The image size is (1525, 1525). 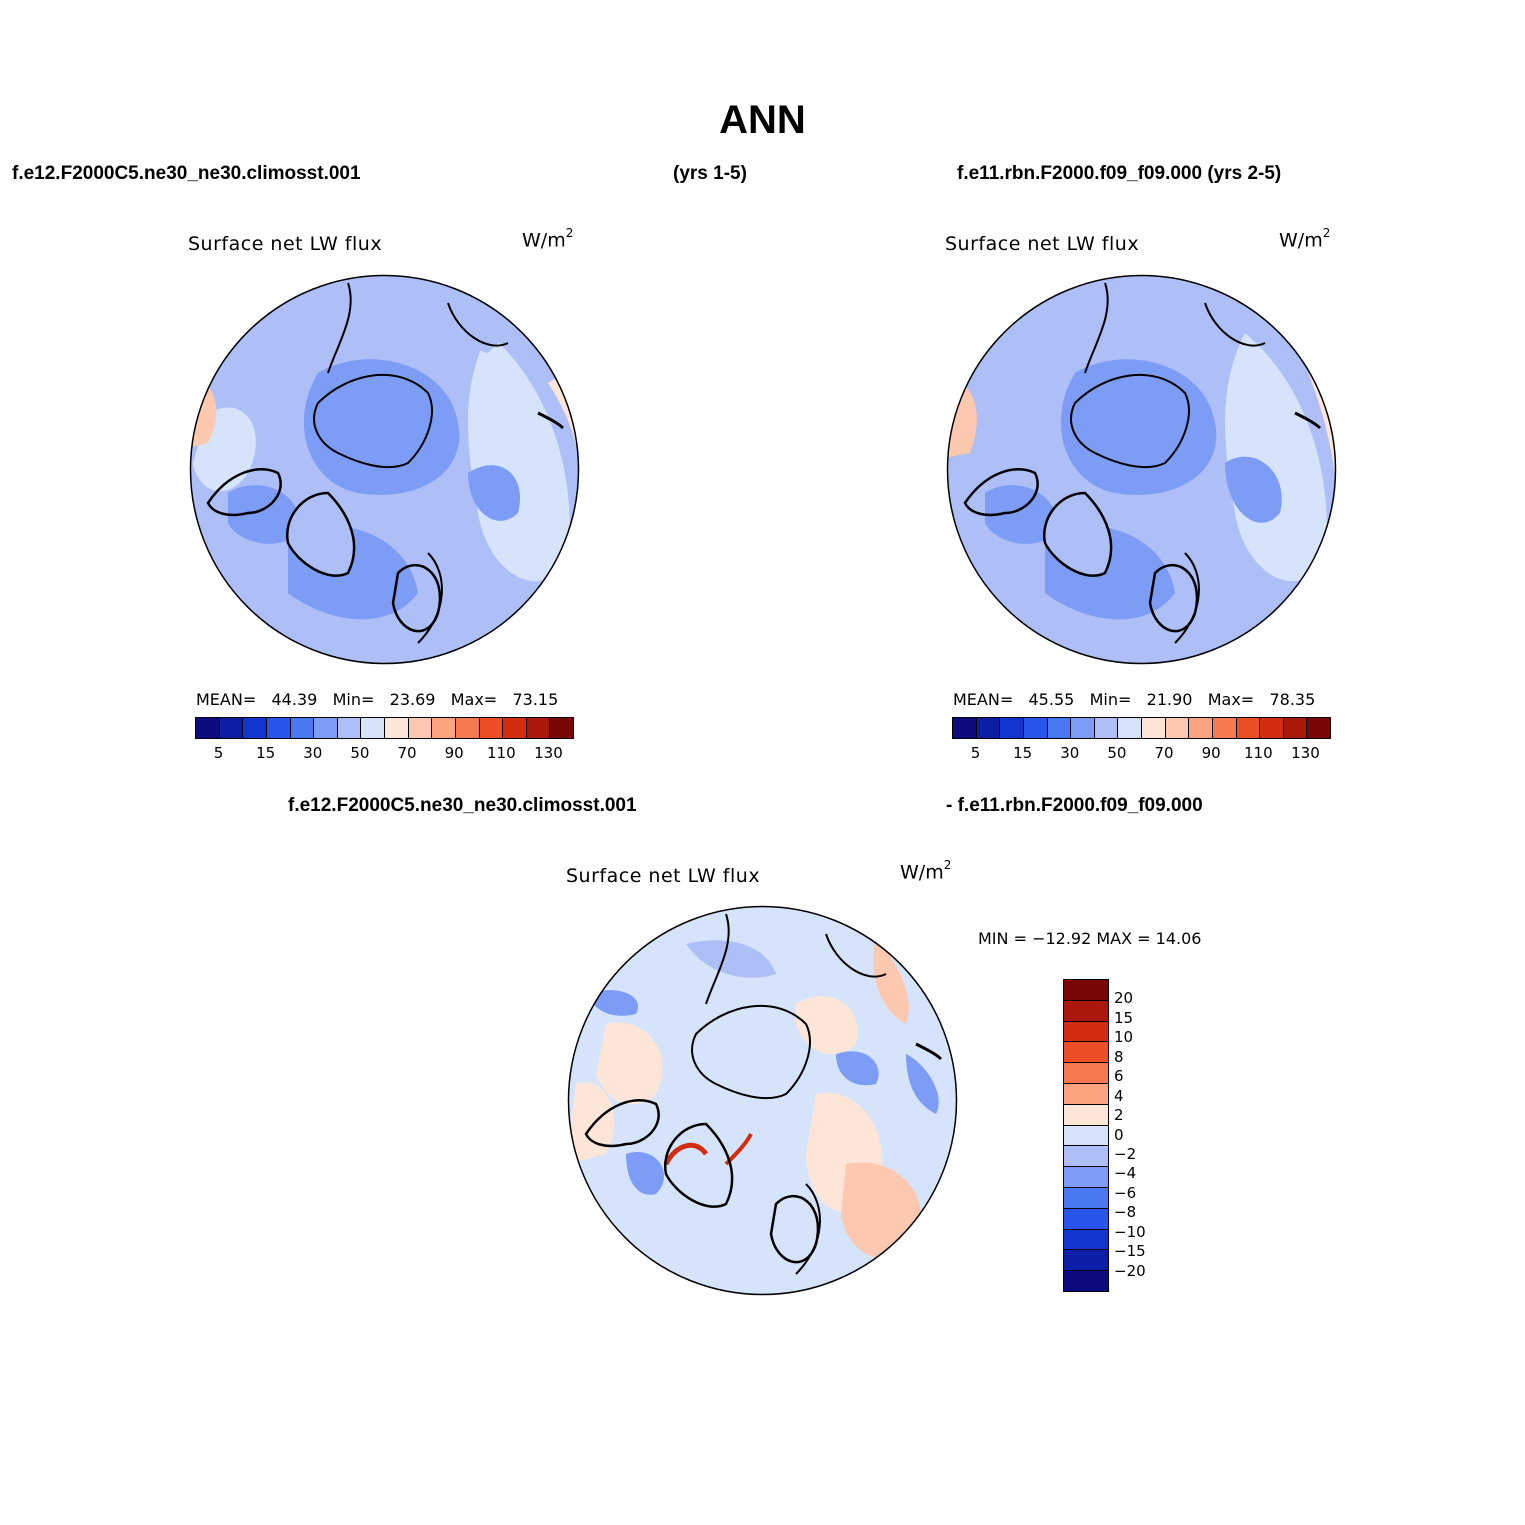 What do you see at coordinates (1125, 1192) in the screenshot?
I see `diff-colorbar-tick-label: −6` at bounding box center [1125, 1192].